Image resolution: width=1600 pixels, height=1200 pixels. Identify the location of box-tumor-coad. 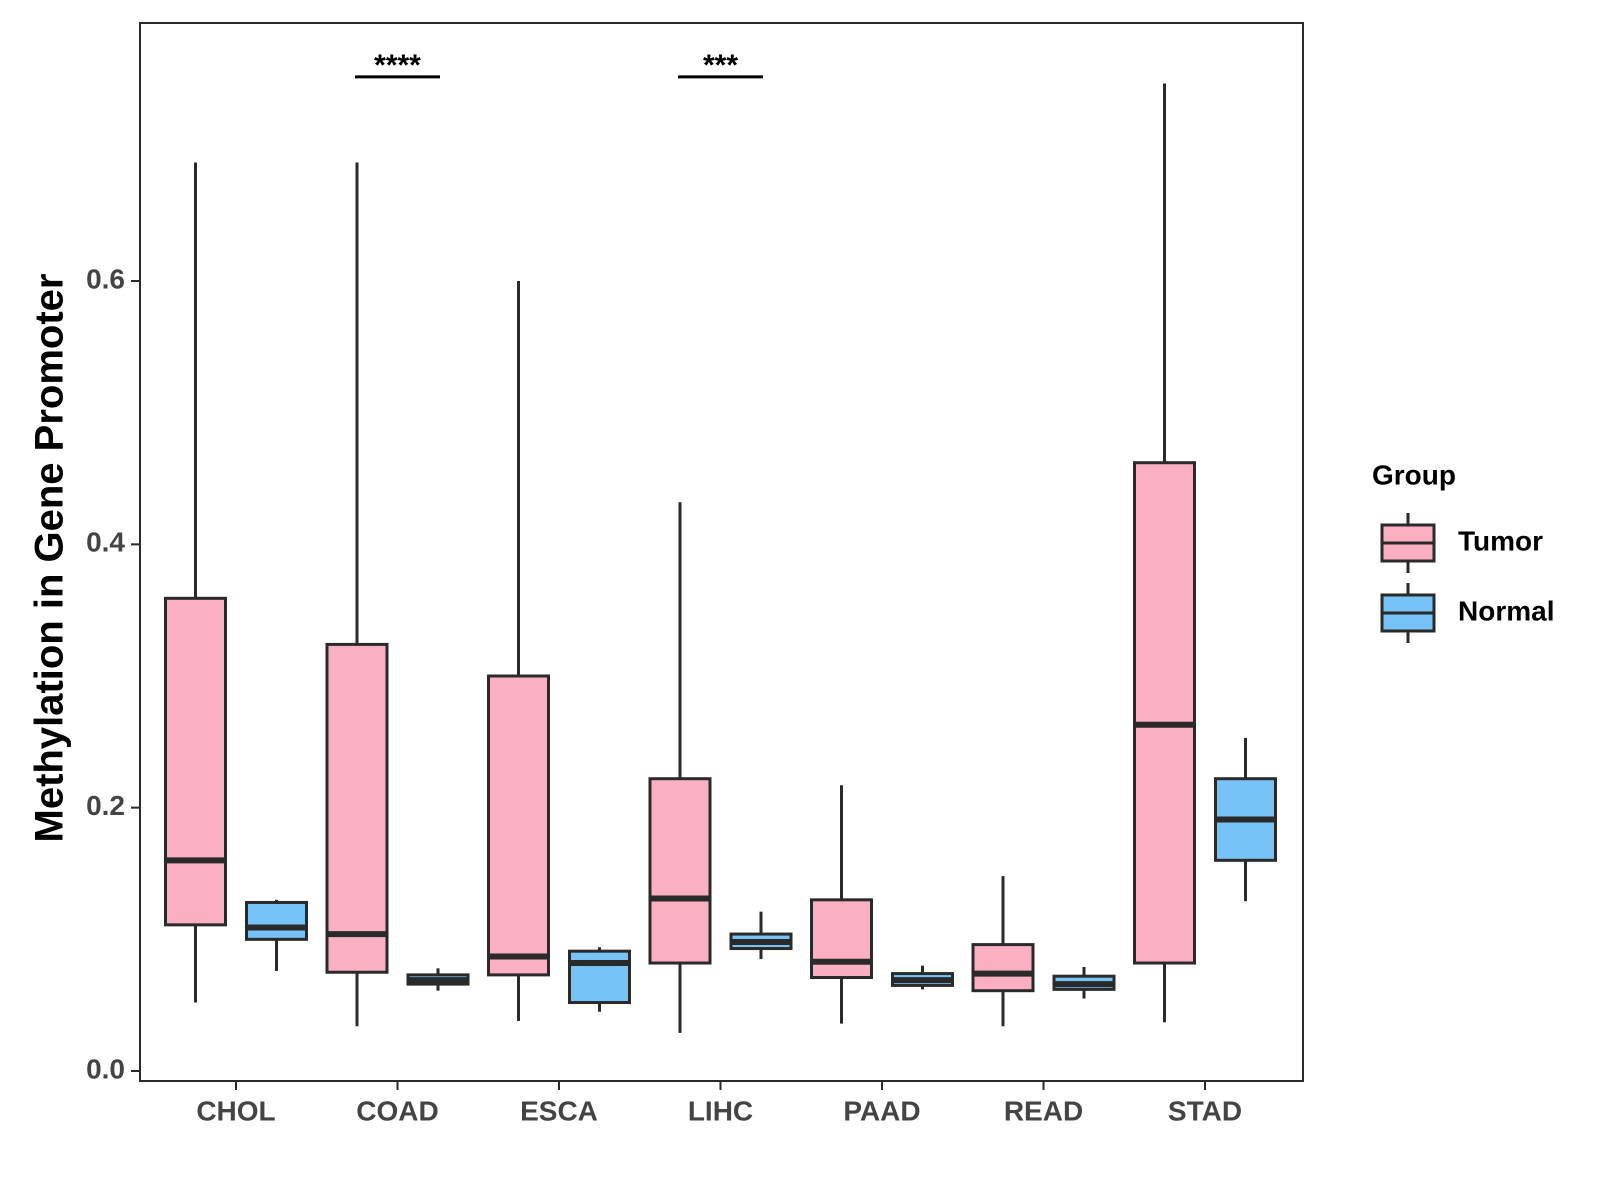
(357, 594).